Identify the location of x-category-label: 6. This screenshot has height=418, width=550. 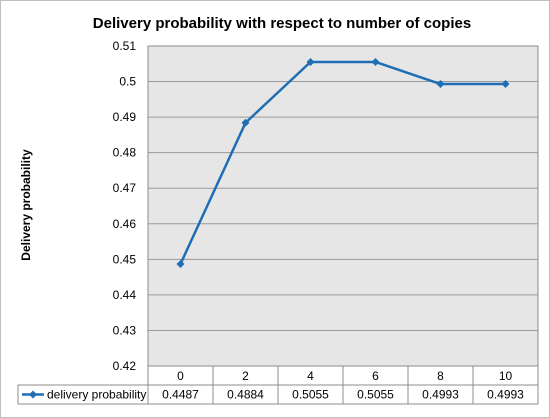
(375, 376).